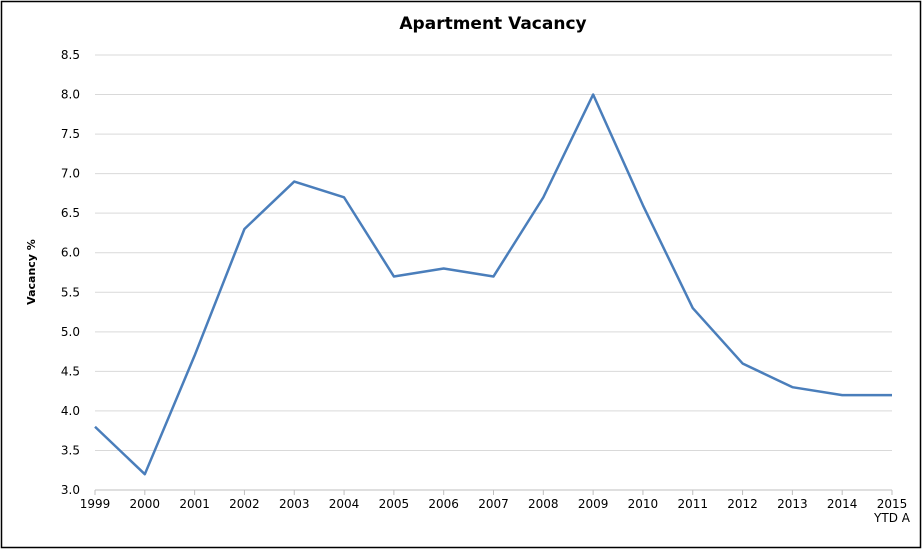  What do you see at coordinates (70, 450) in the screenshot?
I see `y-tick-label: 3.5` at bounding box center [70, 450].